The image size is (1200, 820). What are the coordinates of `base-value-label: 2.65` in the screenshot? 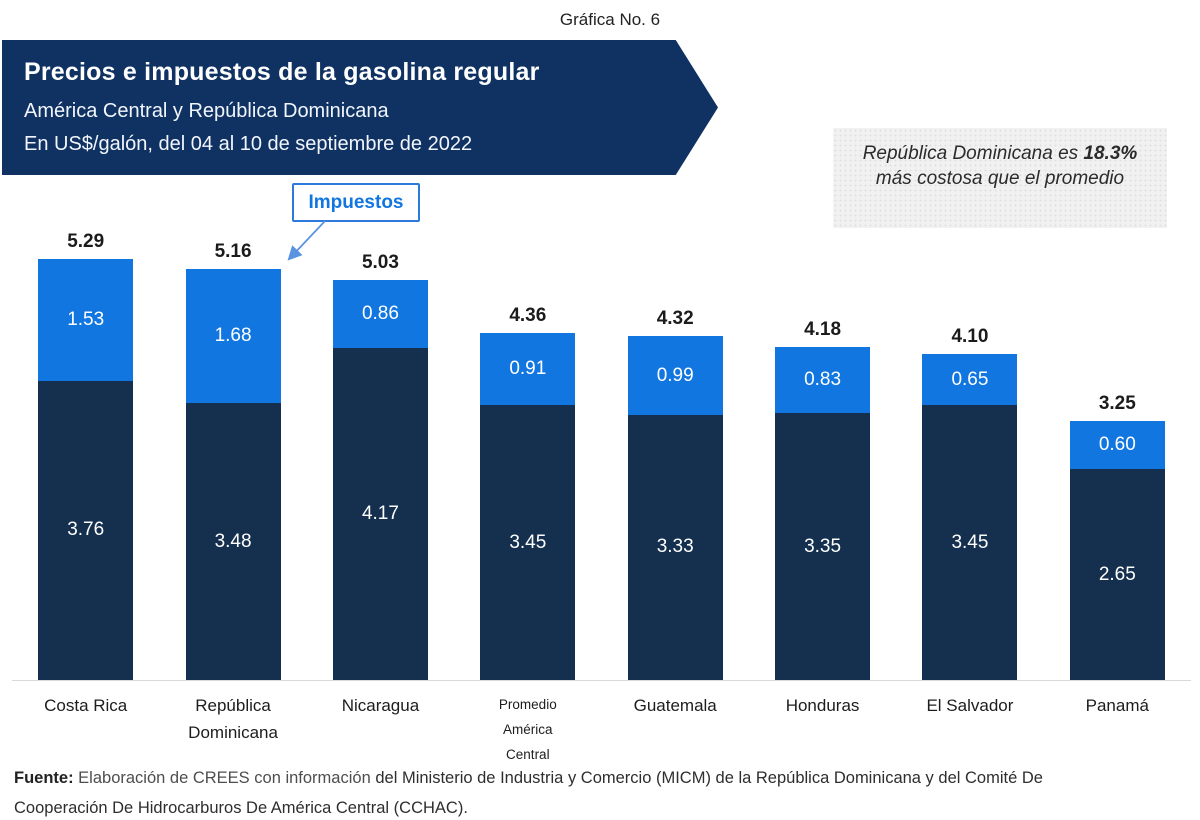 It's located at (1117, 574).